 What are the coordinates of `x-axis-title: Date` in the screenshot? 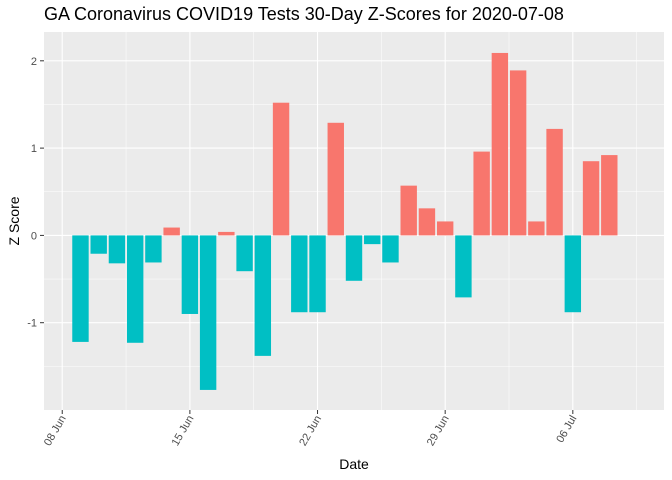 It's located at (354, 464).